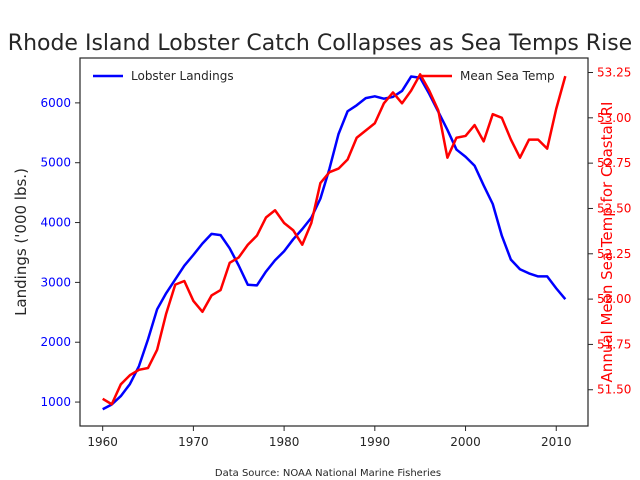  Describe the element at coordinates (55, 163) in the screenshot. I see `y-left-tick-label: 5000` at that location.